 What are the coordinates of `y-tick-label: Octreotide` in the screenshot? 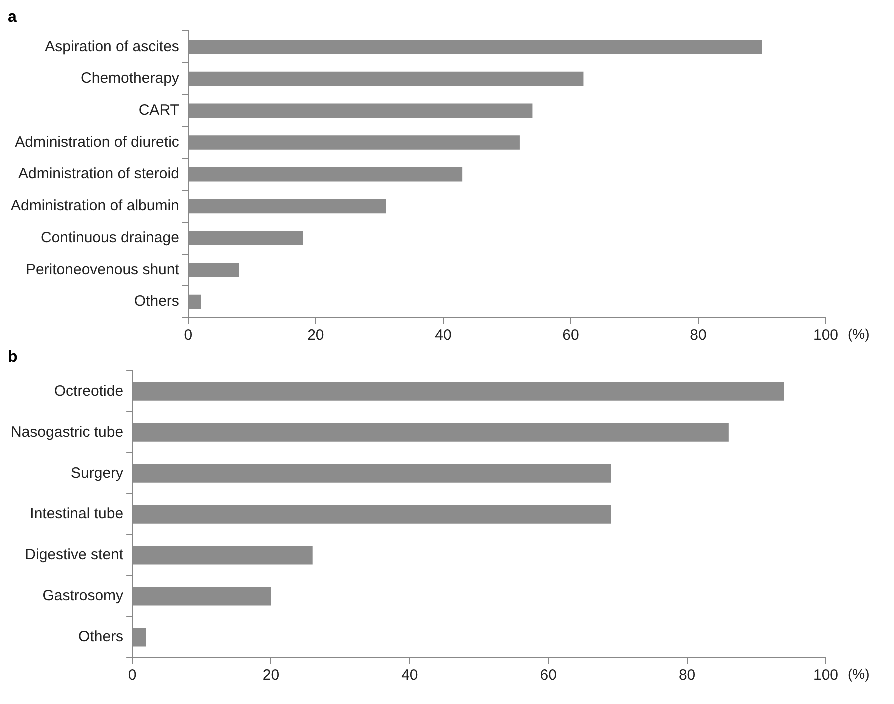 It's located at (89, 391).